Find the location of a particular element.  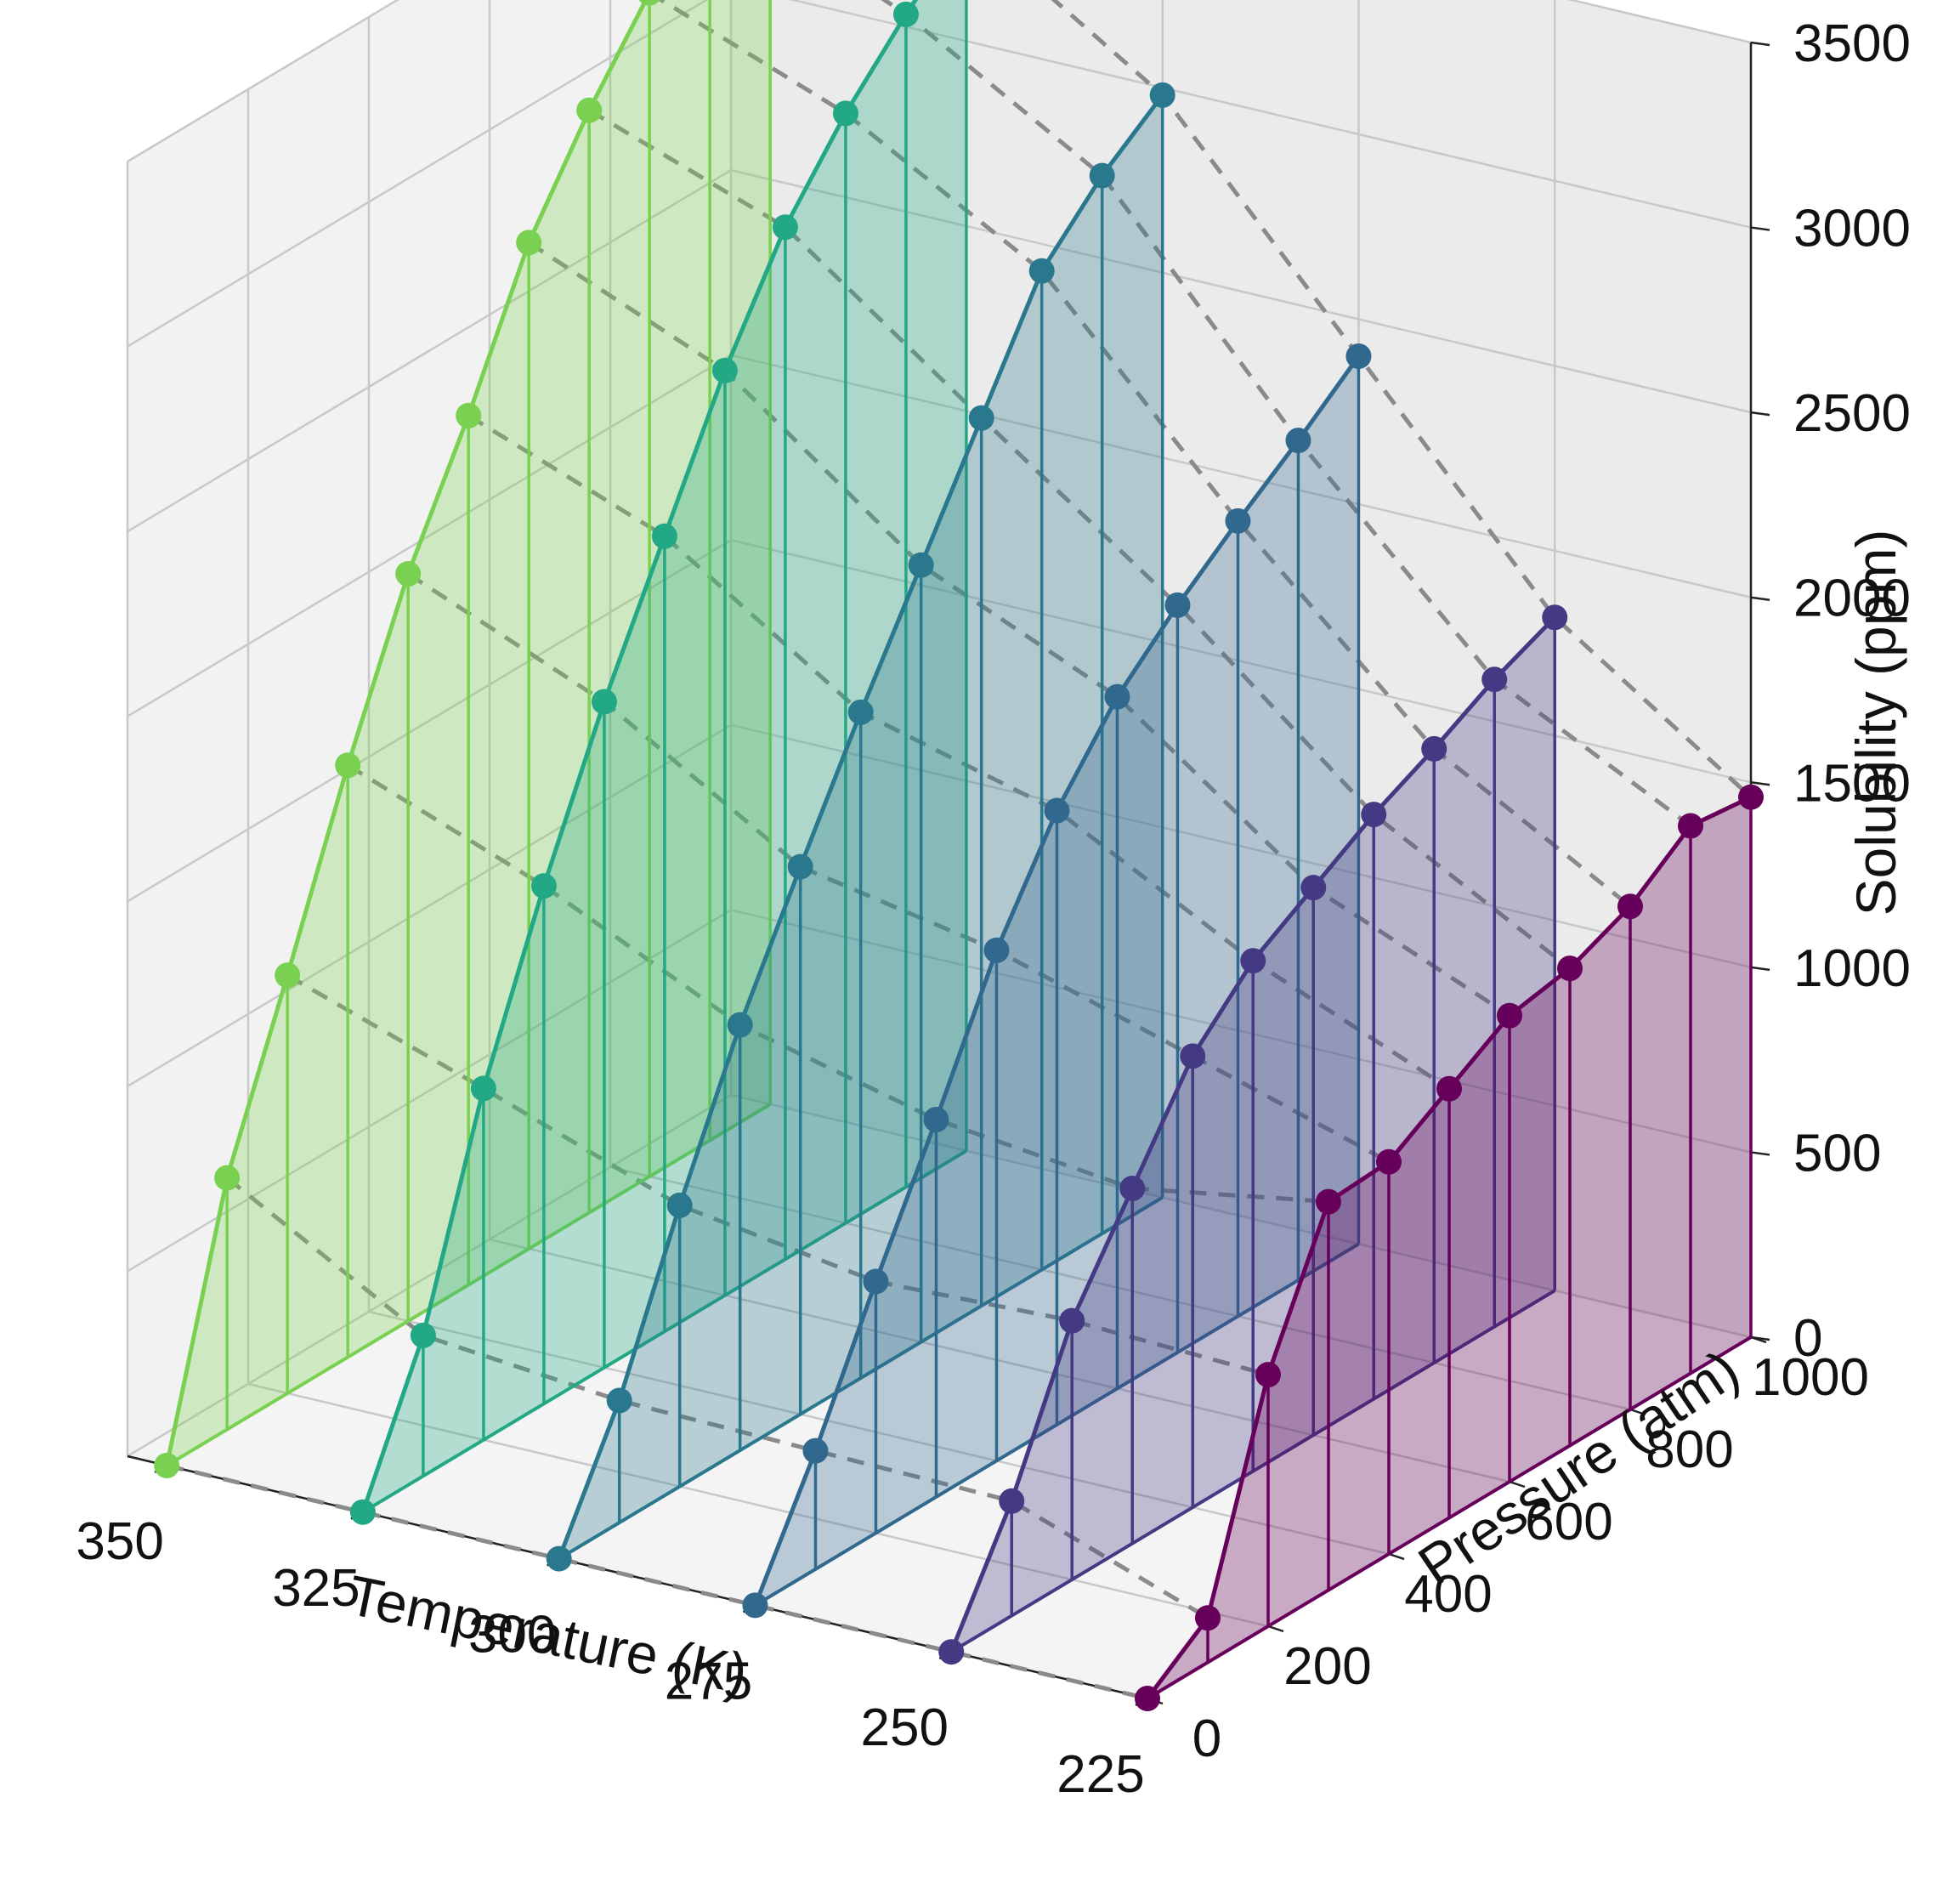

y-tick-label: 200 is located at coordinates (1327, 1666).